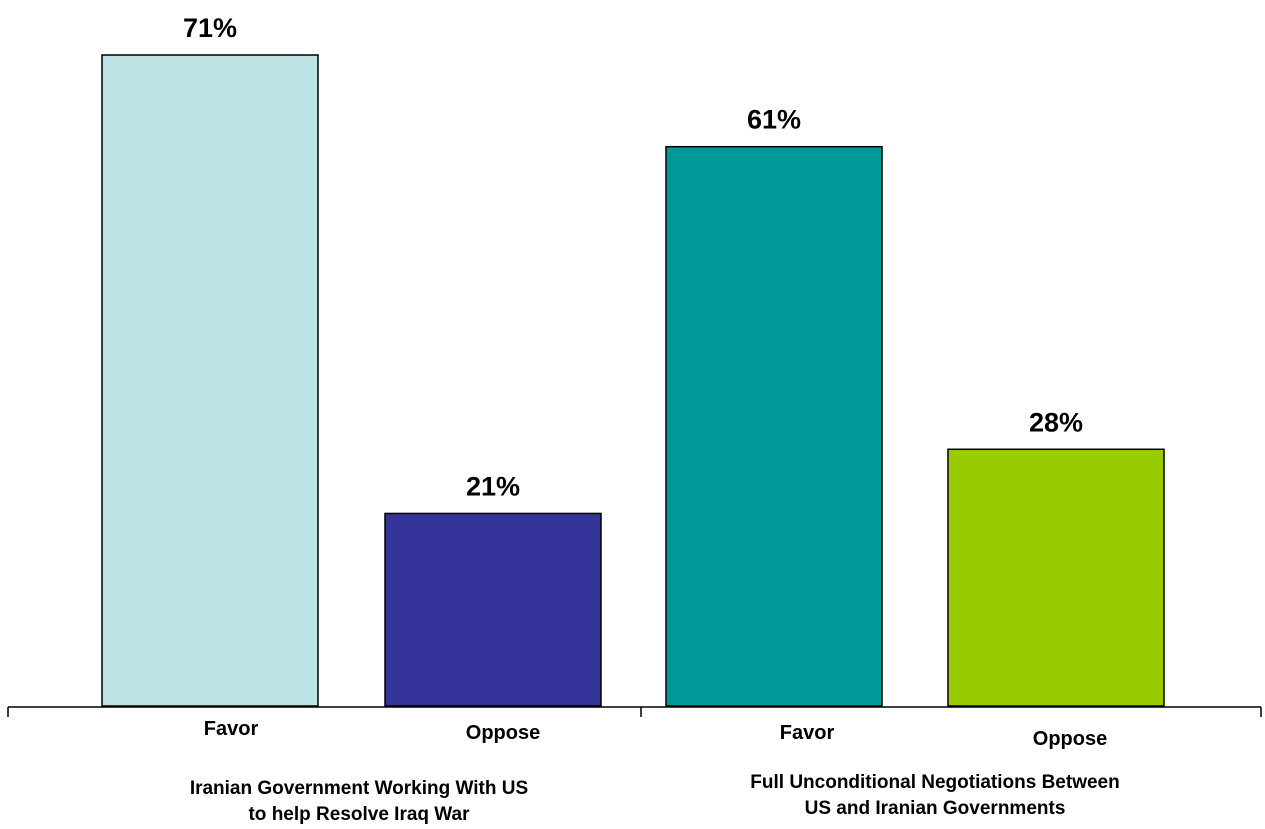 The width and height of the screenshot is (1265, 829). What do you see at coordinates (935, 808) in the screenshot?
I see `group-label-2-line-2: US and Iranian Governments` at bounding box center [935, 808].